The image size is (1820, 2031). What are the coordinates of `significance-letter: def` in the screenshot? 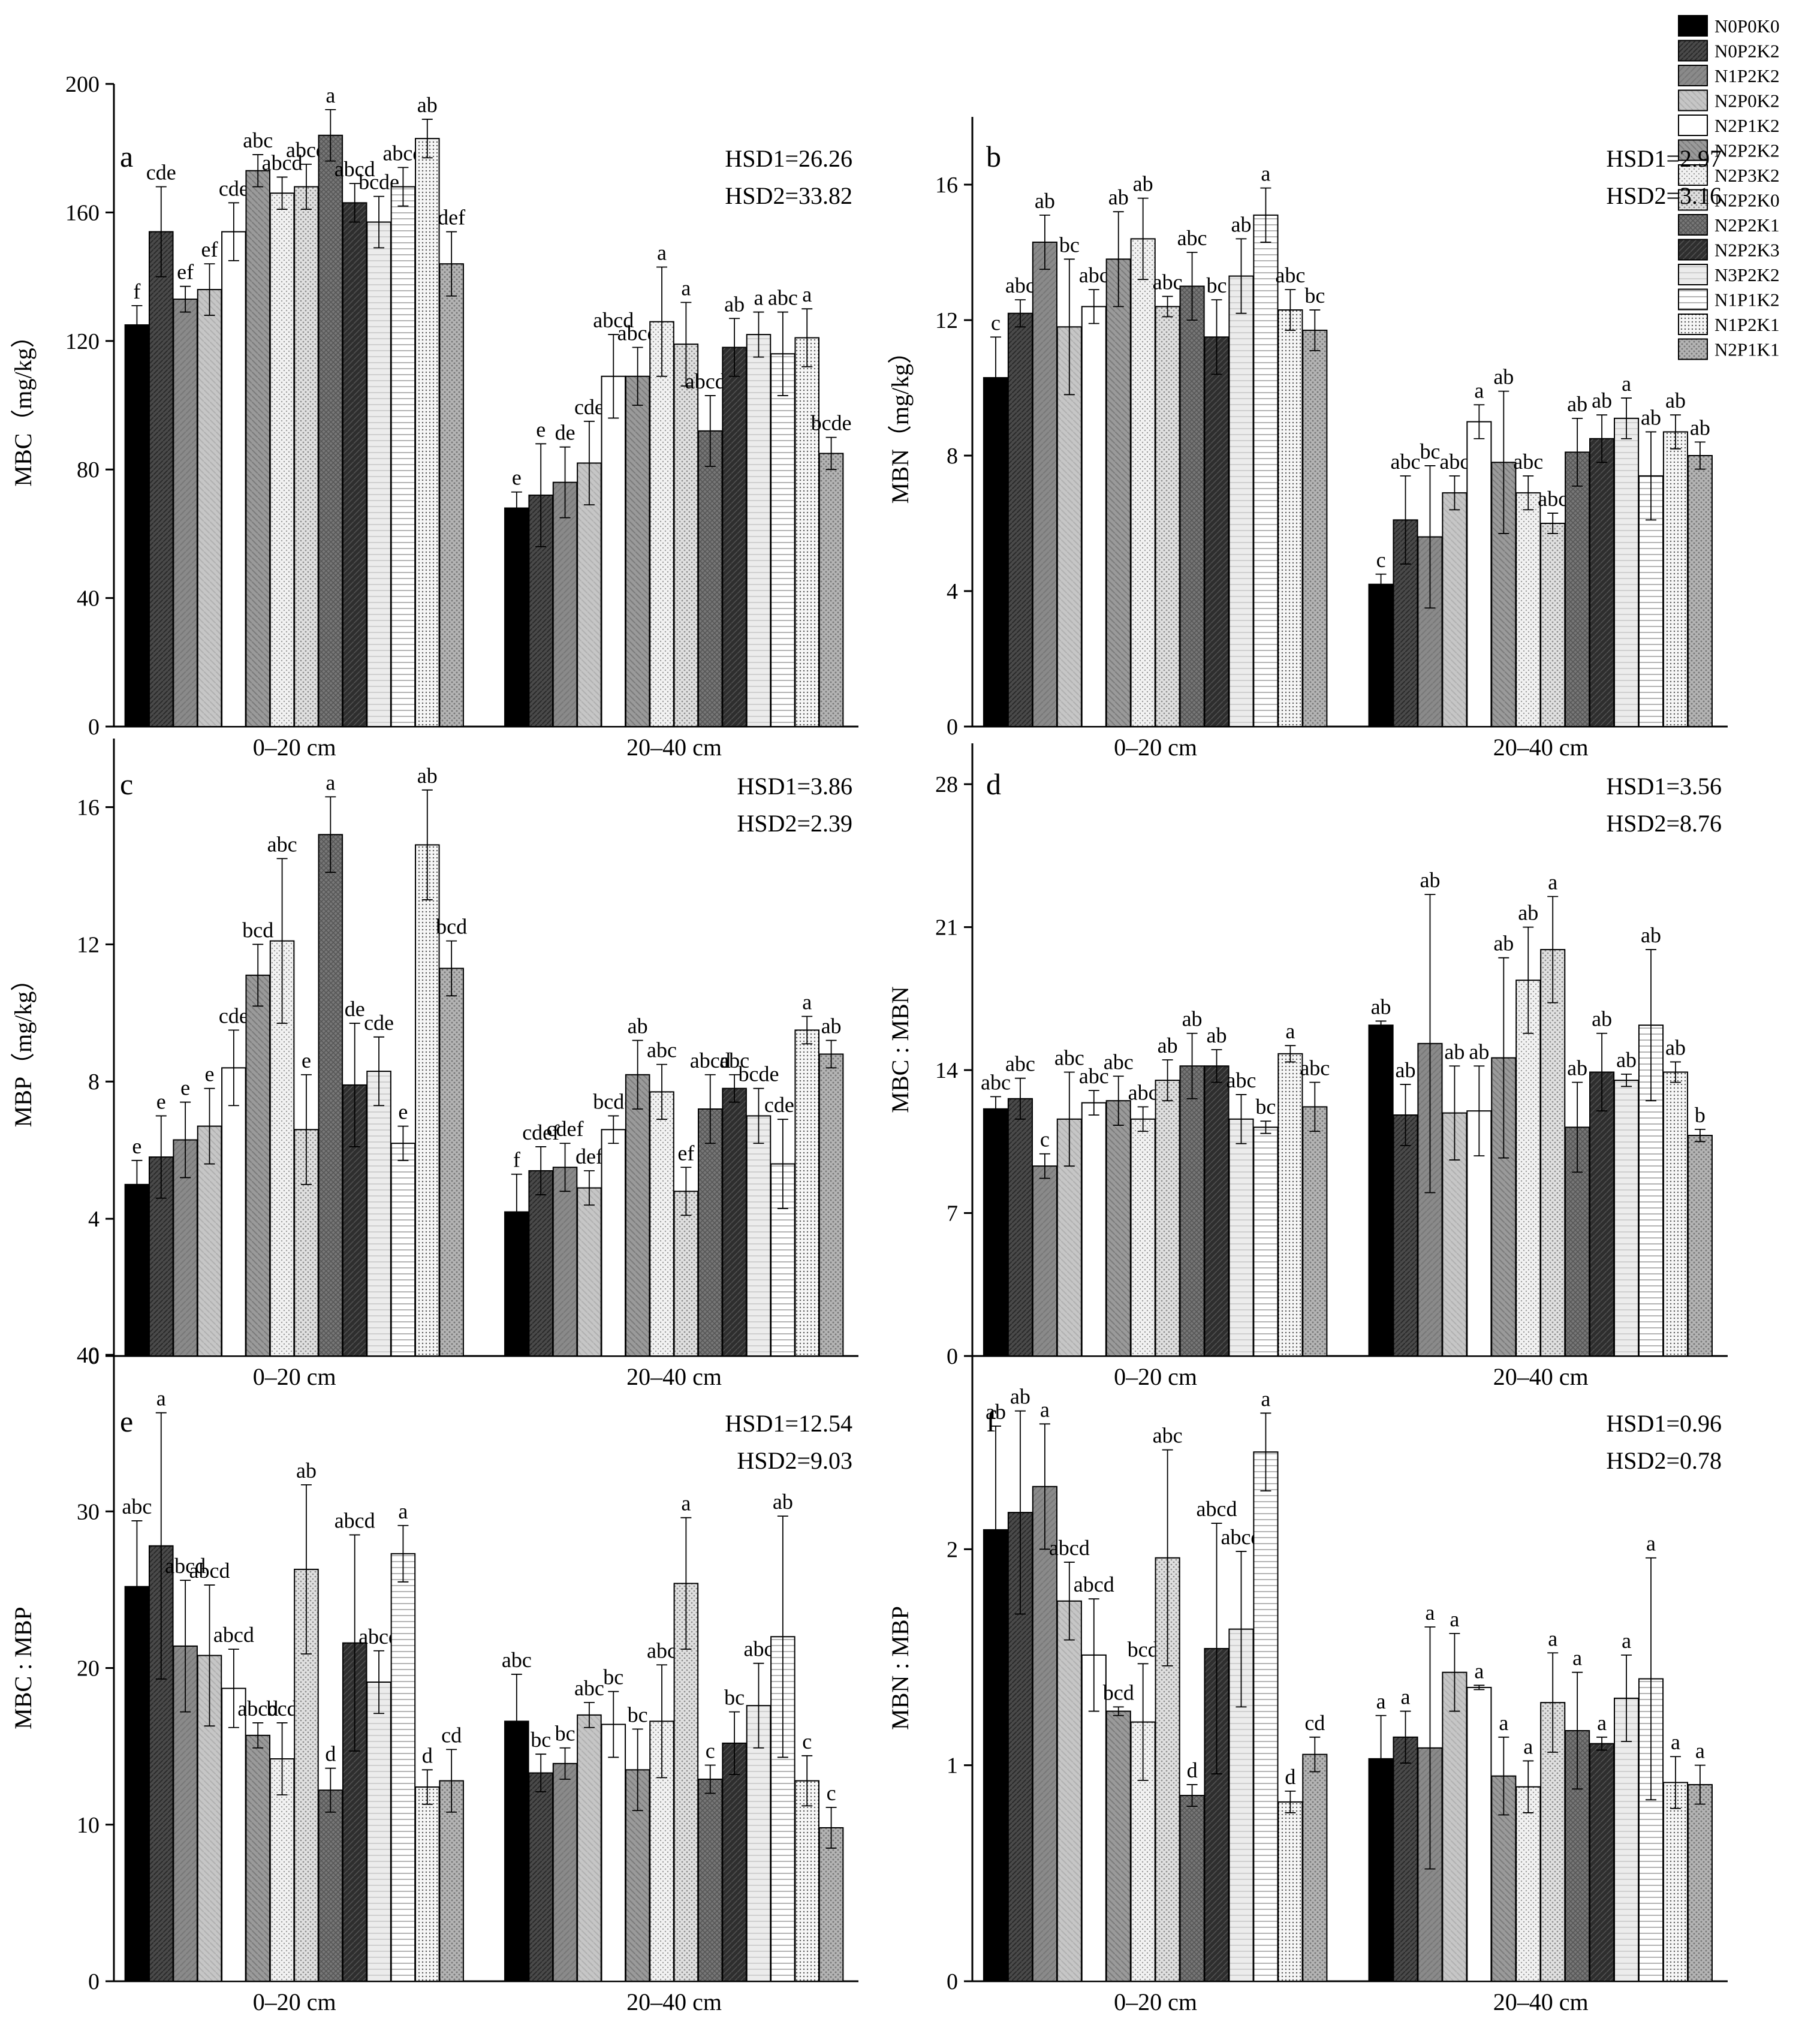 It's located at (589, 1156).